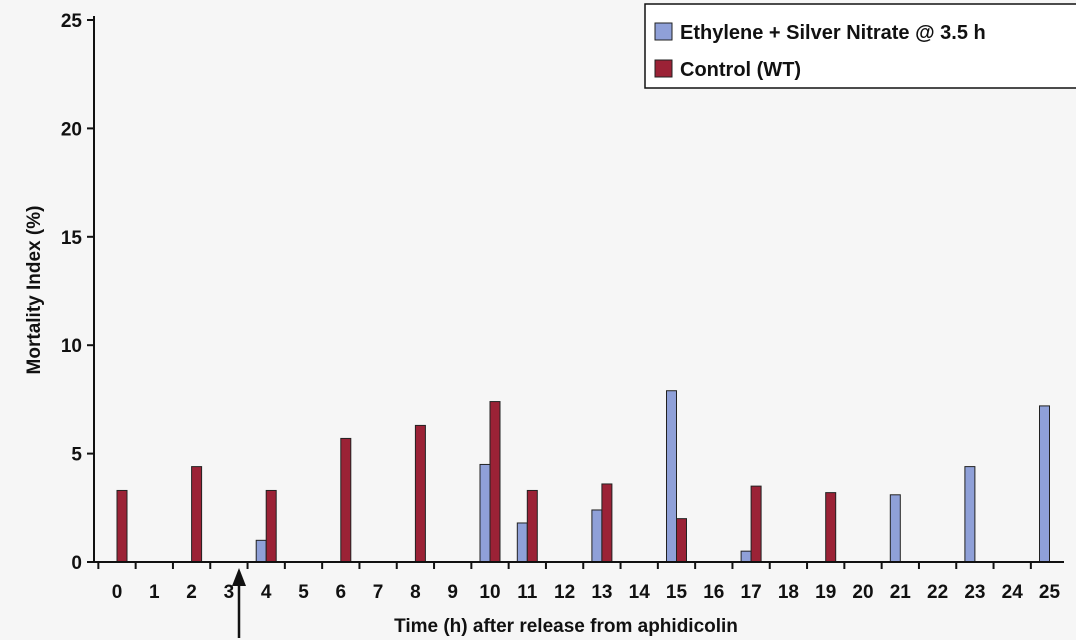  I want to click on y-tick-label: 10, so click(71, 346).